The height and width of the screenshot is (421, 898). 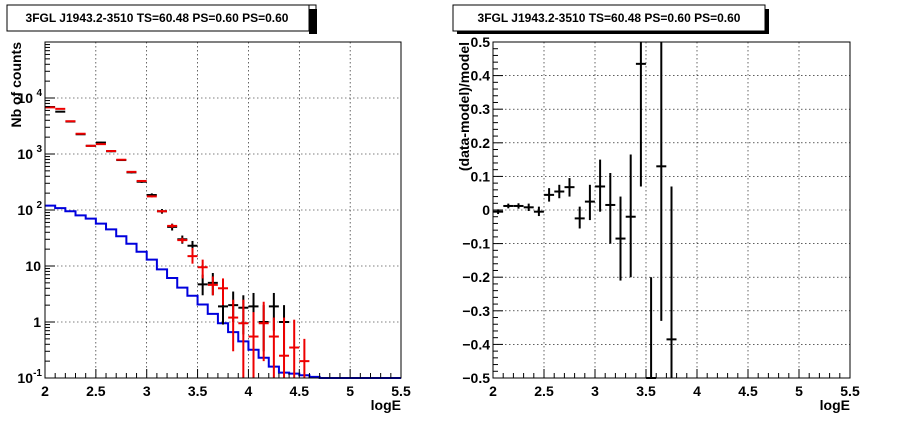 I want to click on residual-y-tick-label: 0.4, so click(x=481, y=76).